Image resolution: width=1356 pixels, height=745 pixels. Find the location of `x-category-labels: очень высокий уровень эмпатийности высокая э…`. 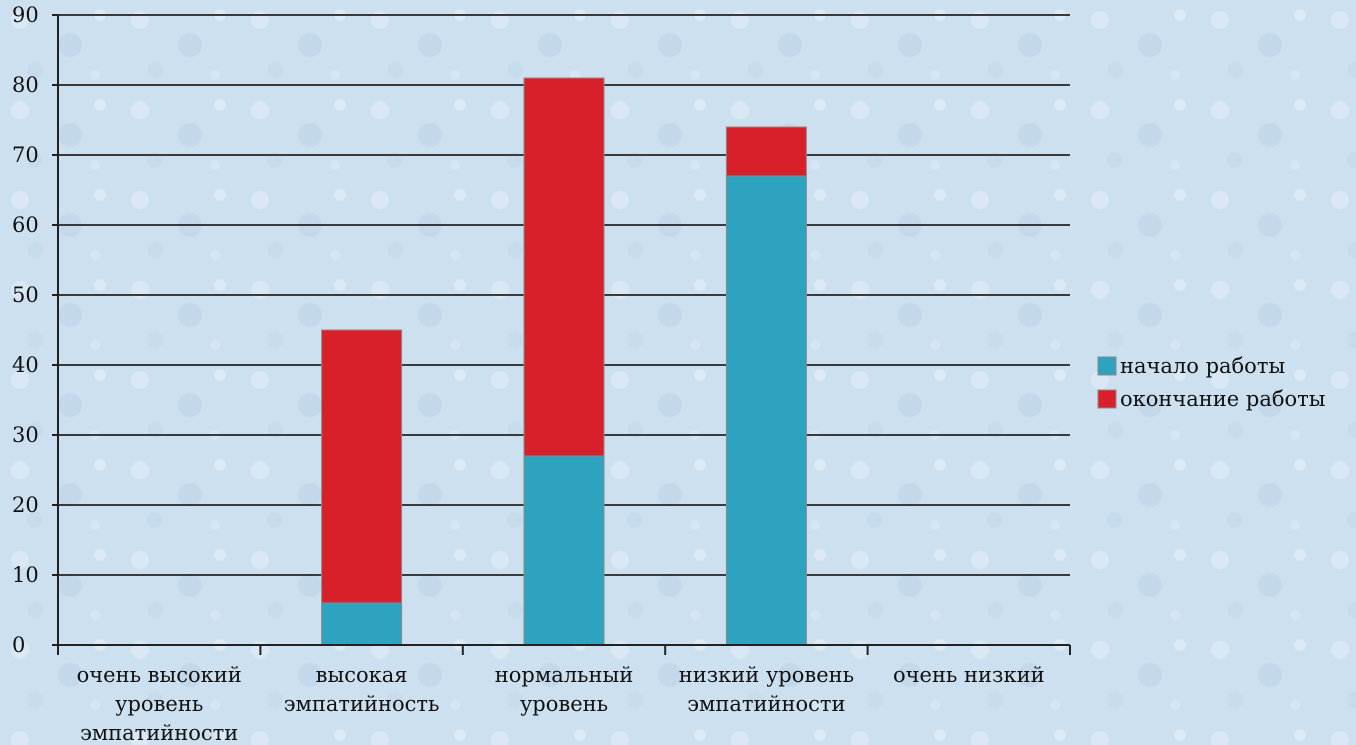

x-category-labels: очень высокий уровень эмпатийности высокая э… is located at coordinates (561, 704).